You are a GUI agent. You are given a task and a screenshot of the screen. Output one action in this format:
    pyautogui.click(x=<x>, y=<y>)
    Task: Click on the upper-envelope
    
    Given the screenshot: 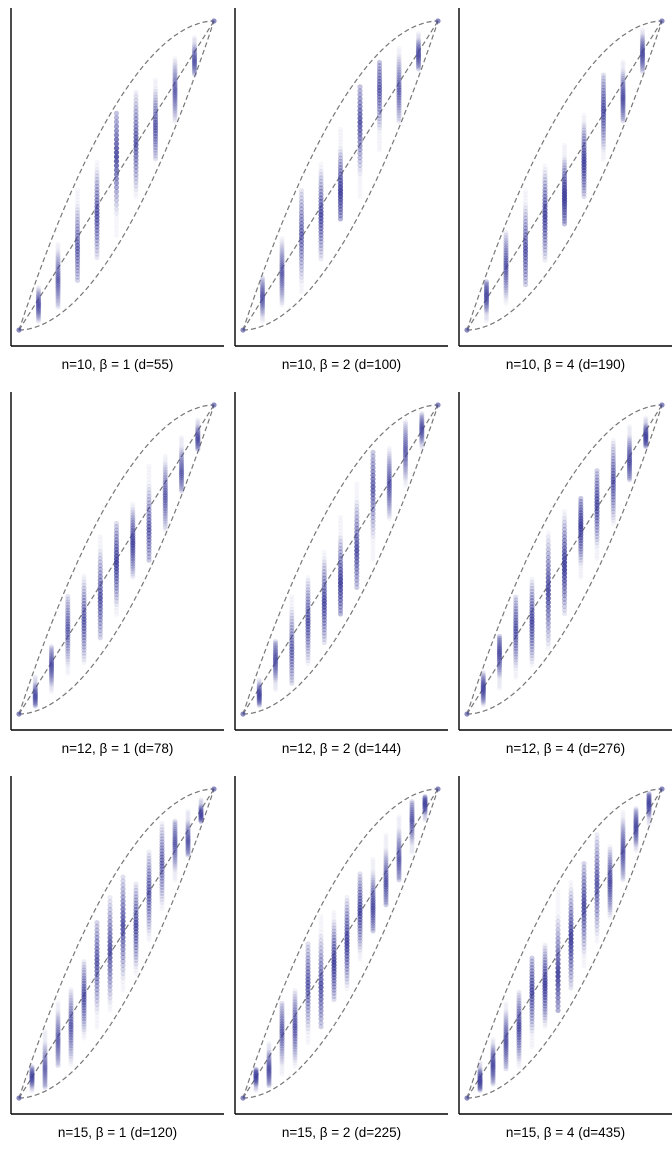 What is the action you would take?
    pyautogui.click(x=564, y=175)
    